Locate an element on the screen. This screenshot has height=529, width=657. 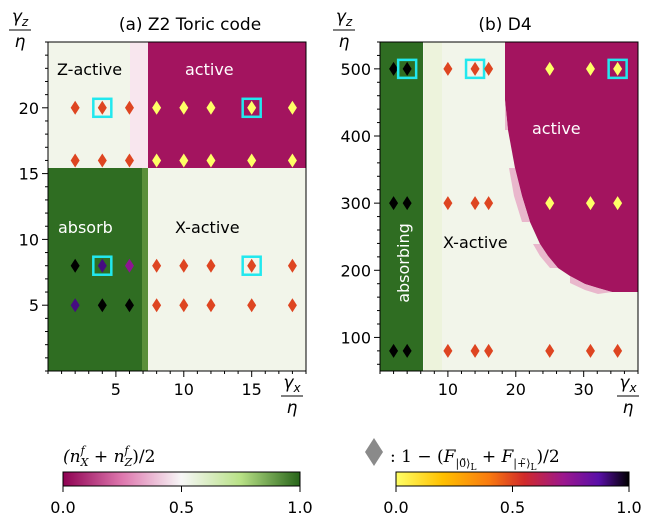
region-edge-strip is located at coordinates (145, 269).